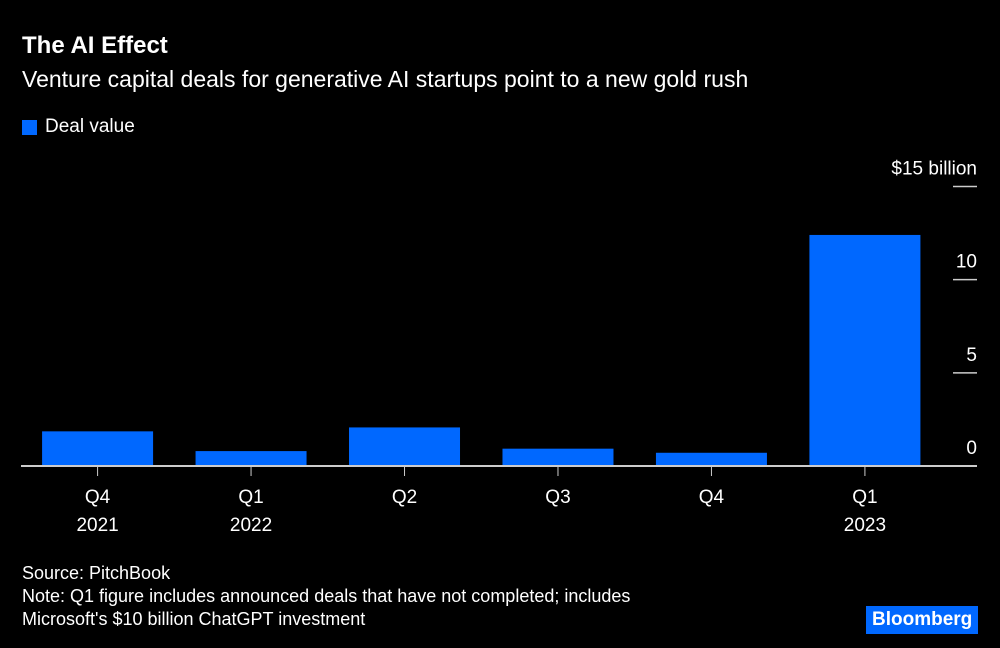  Describe the element at coordinates (557, 497) in the screenshot. I see `x-tick-label: Q3` at that location.